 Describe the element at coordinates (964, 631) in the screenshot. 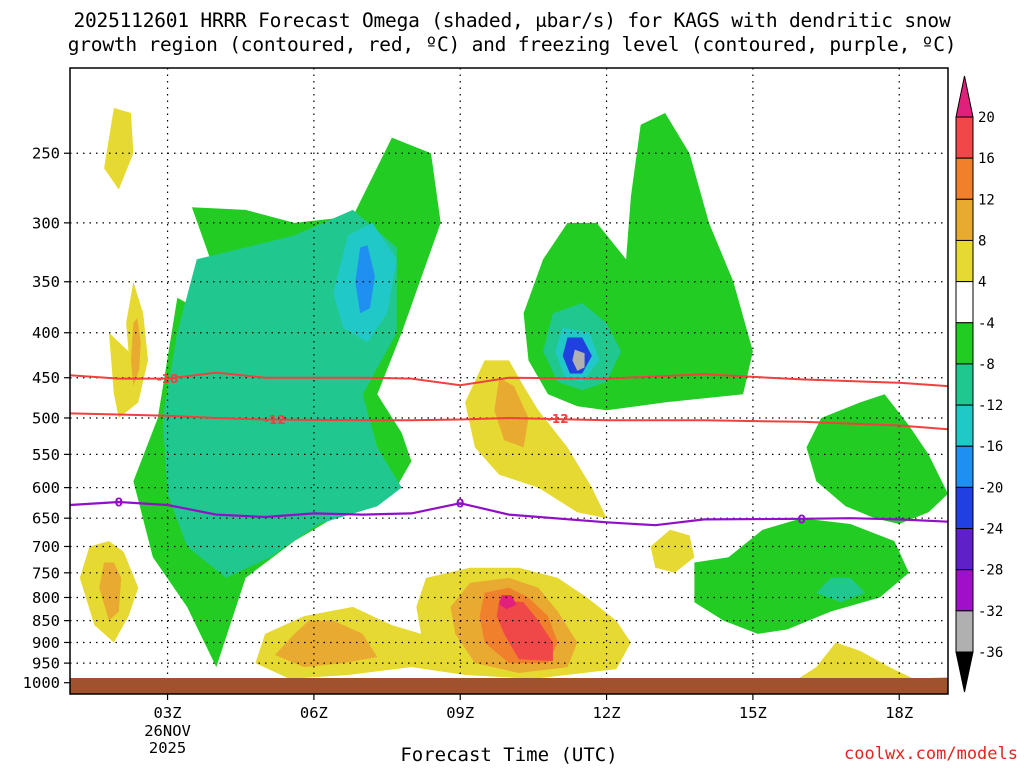

I see `colorbar-bin--36` at that location.